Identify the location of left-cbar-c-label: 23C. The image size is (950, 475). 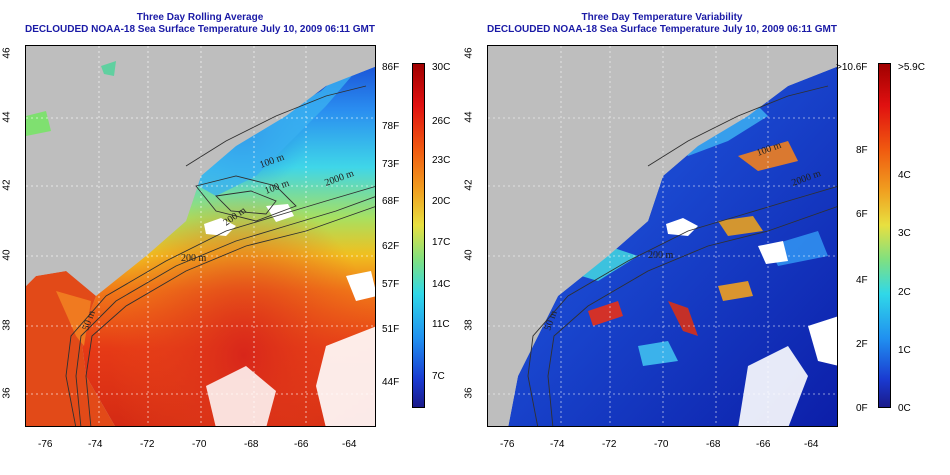
(441, 160).